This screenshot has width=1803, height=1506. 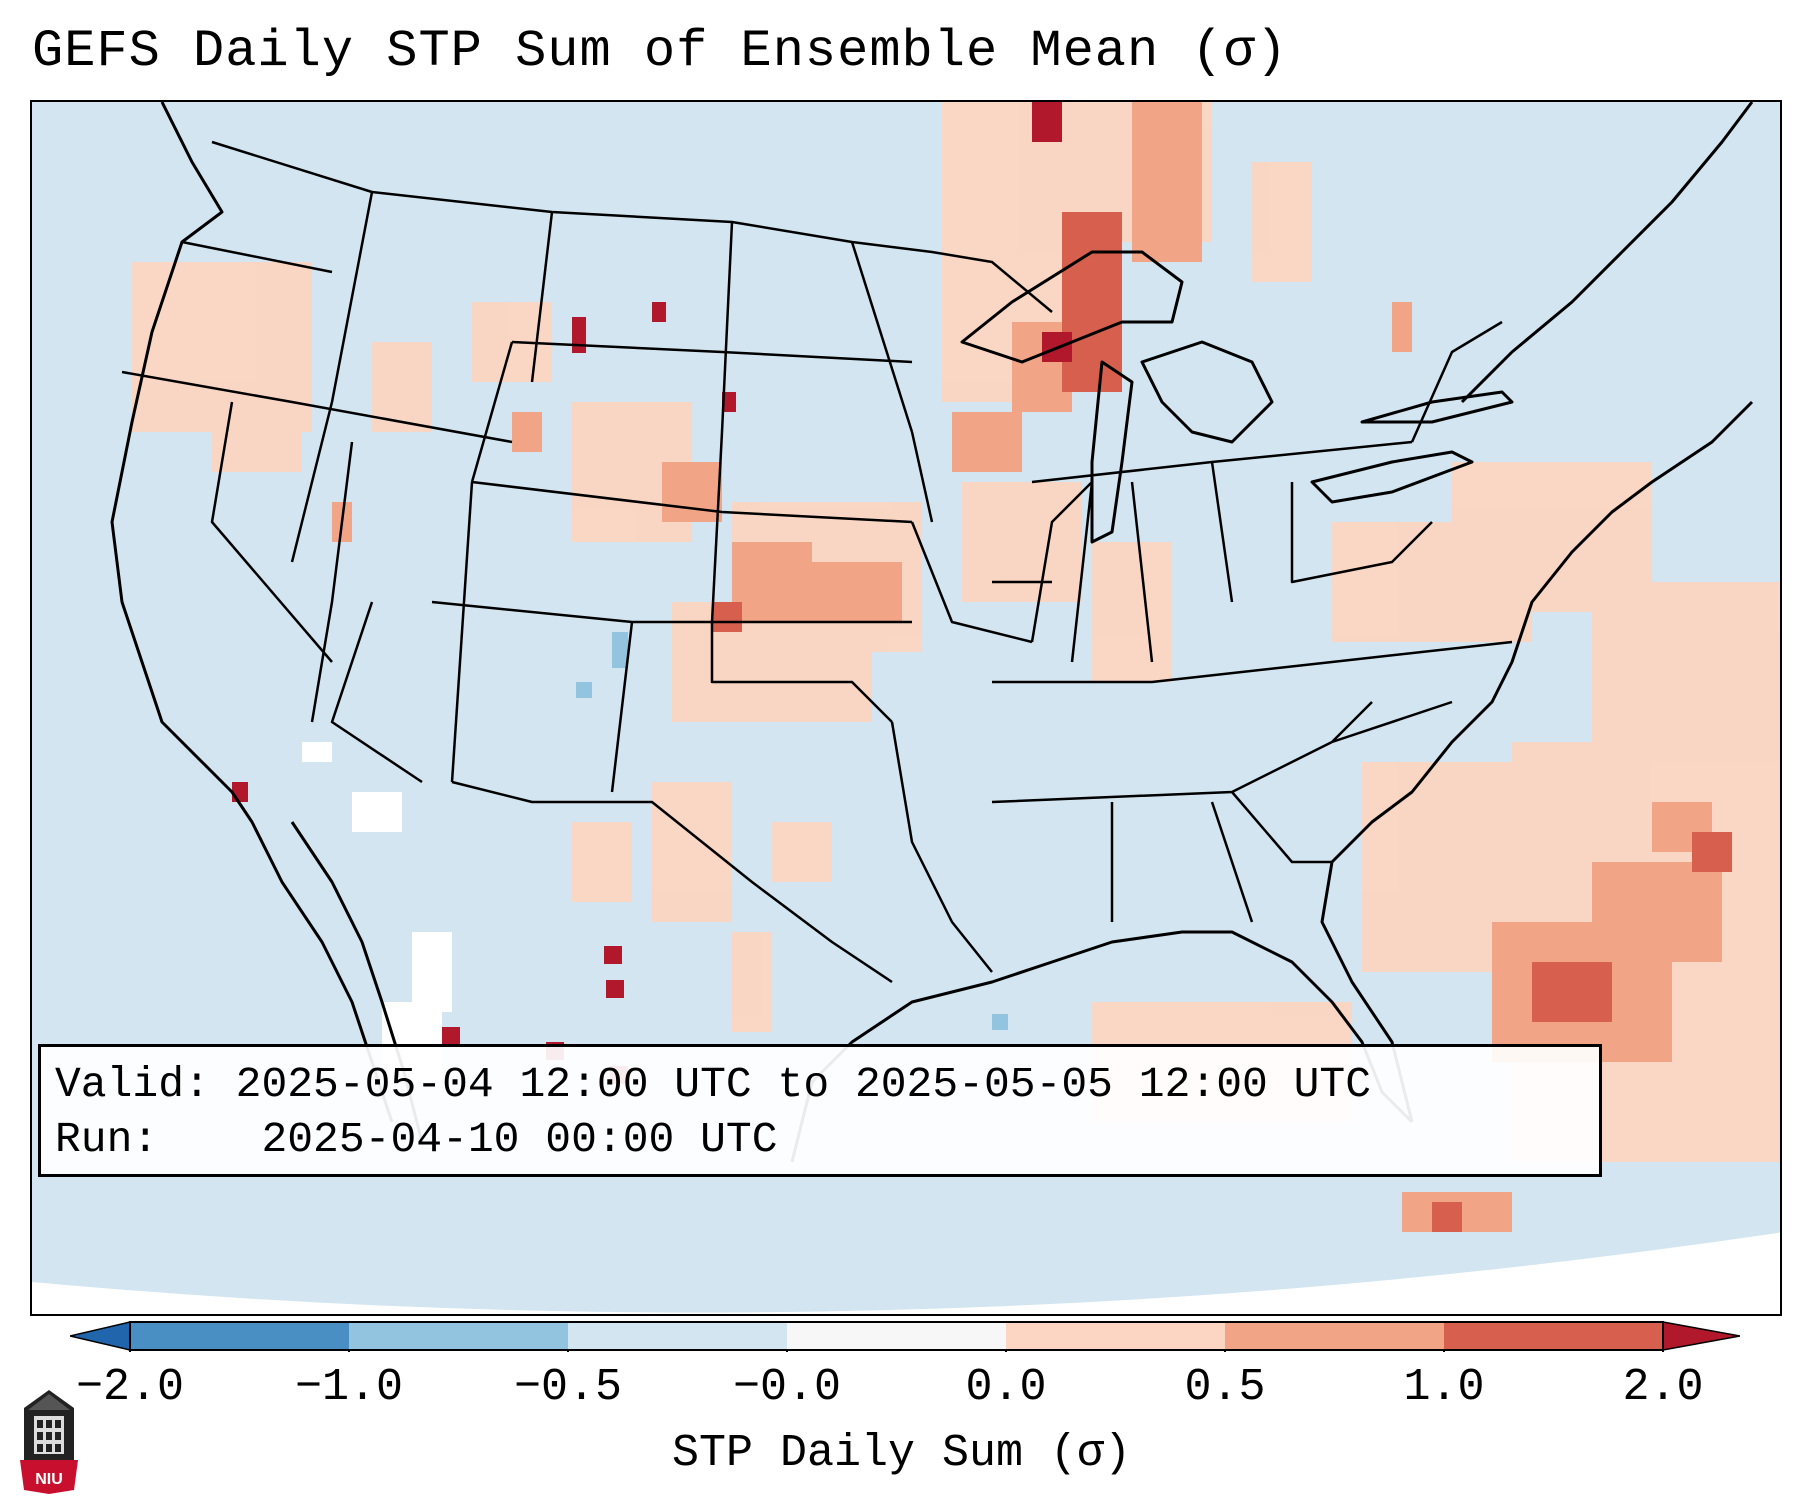 What do you see at coordinates (660, 51) in the screenshot?
I see `map-title: GEFS Daily STP Sum of Ensemble Mean (σ)` at bounding box center [660, 51].